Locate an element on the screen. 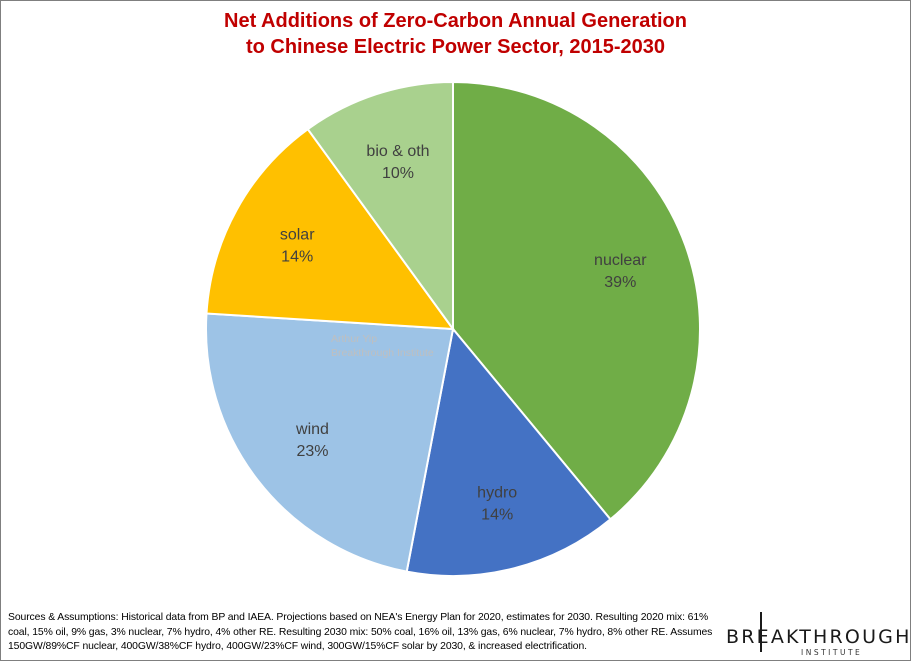  pie-label-solar: solar is located at coordinates (297, 234).